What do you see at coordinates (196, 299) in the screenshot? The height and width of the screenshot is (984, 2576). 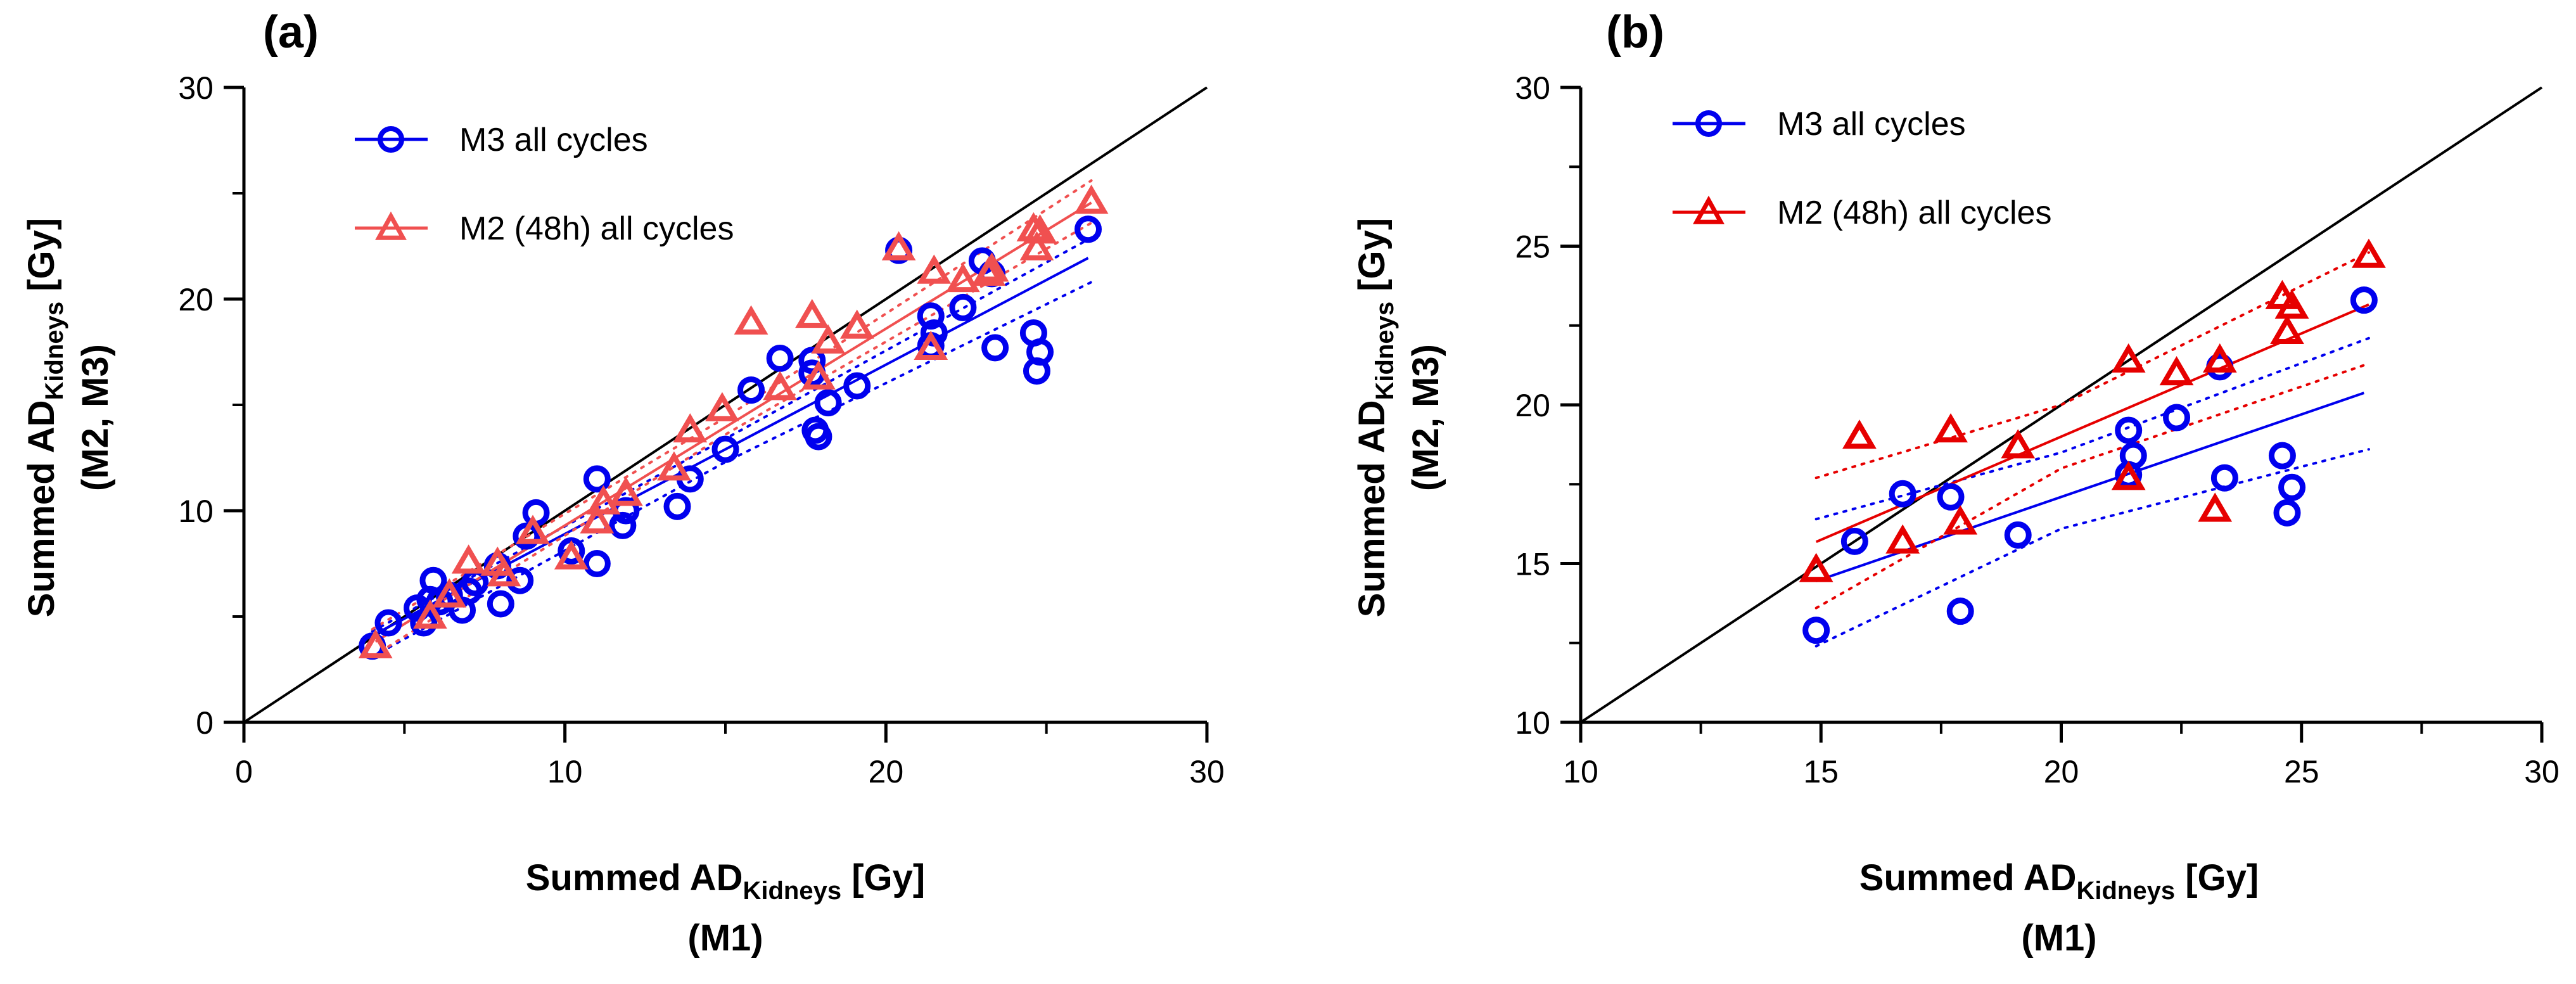 I see `y-tick-label: 20` at bounding box center [196, 299].